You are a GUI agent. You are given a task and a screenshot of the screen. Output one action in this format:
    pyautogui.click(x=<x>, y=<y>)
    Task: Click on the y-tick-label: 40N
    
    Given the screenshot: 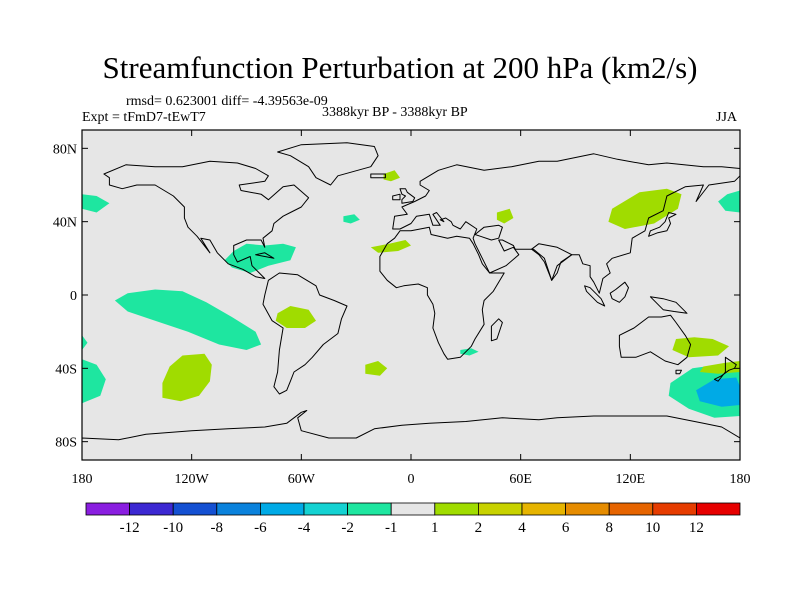 What is the action you would take?
    pyautogui.click(x=65, y=223)
    